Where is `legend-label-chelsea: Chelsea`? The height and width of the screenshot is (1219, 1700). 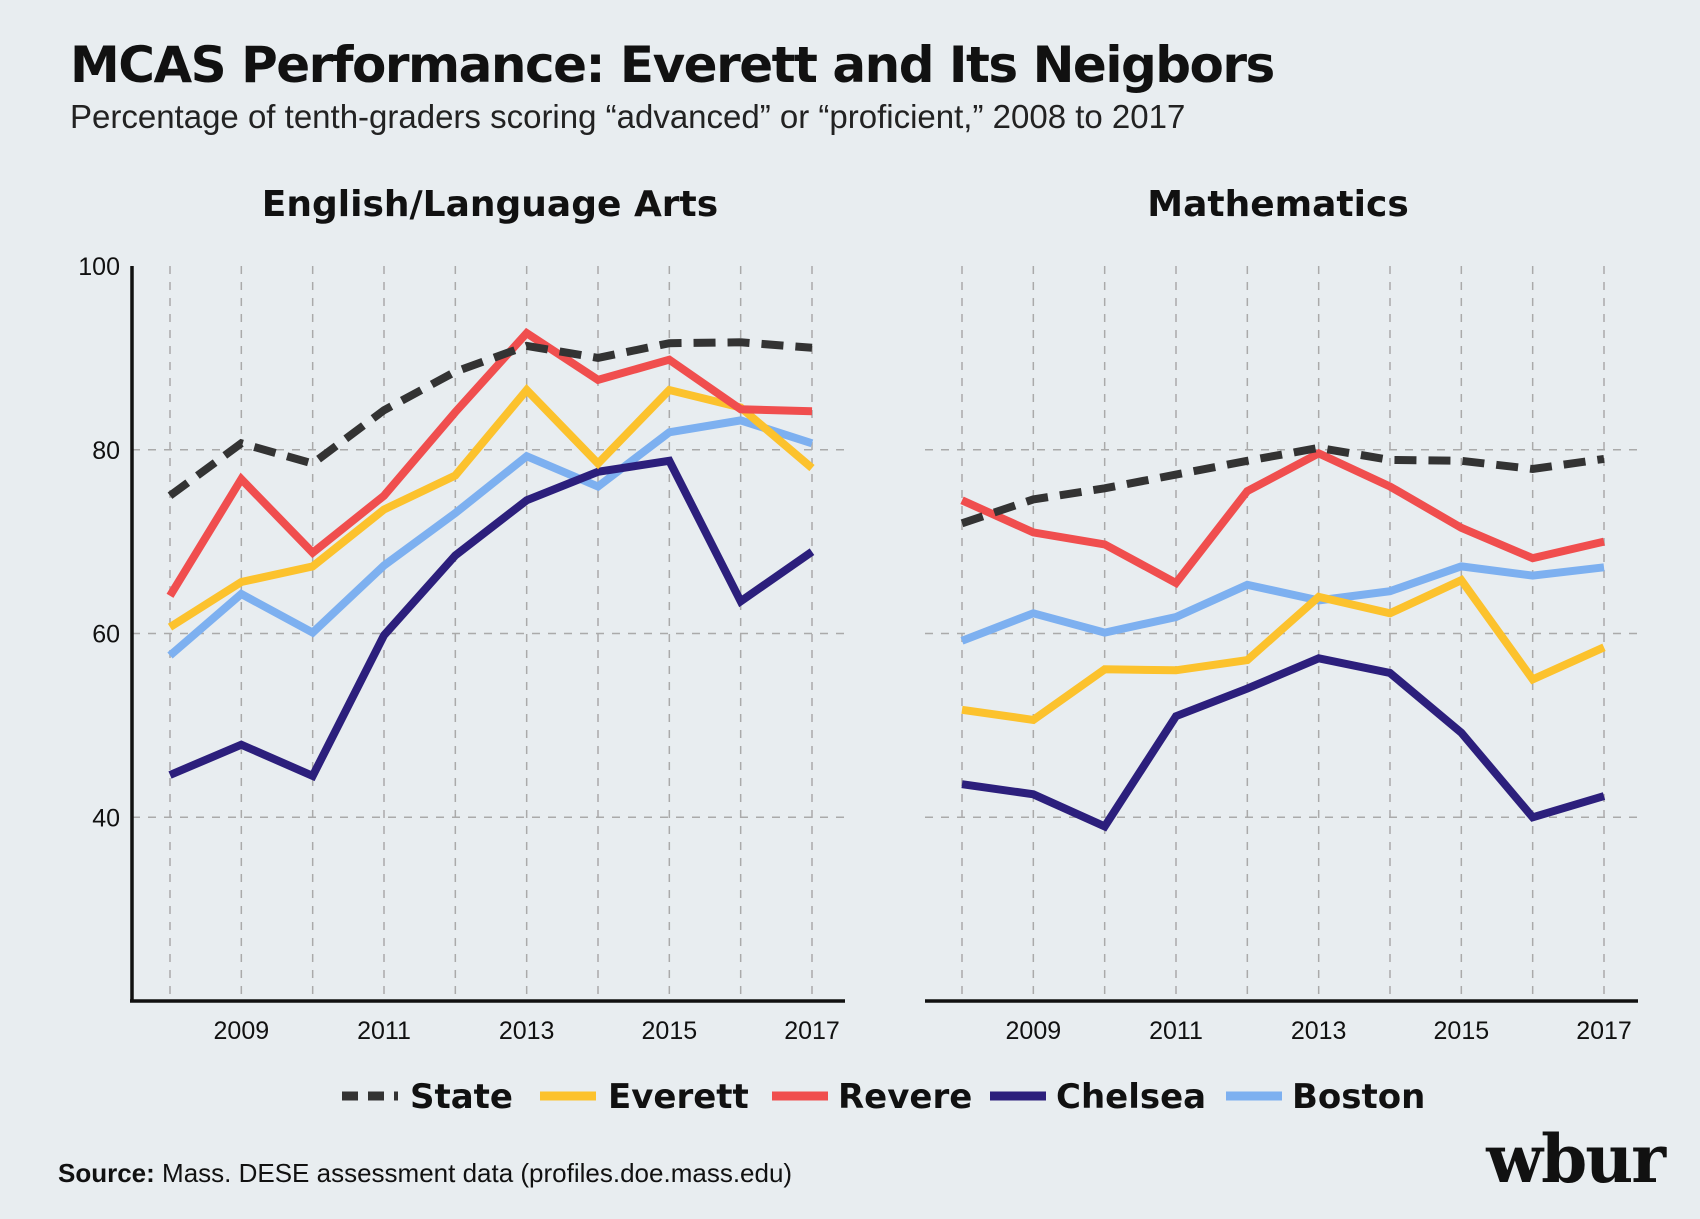 legend-label-chelsea: Chelsea is located at coordinates (1131, 1097).